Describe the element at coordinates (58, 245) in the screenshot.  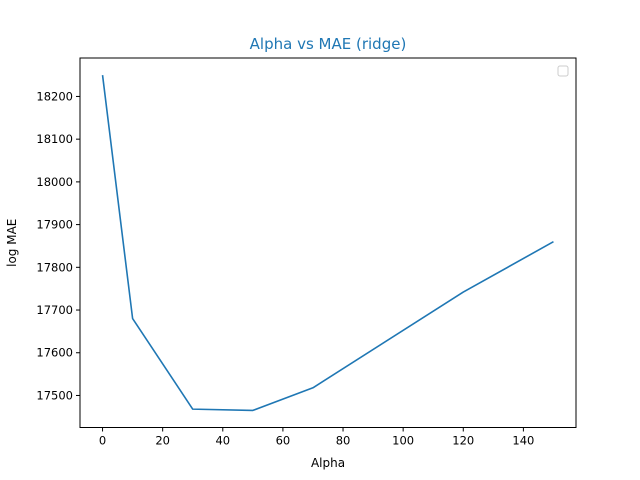
I see `y-axis: 17500 17600 17700 17800 17900 18000 18100 18200` at that location.